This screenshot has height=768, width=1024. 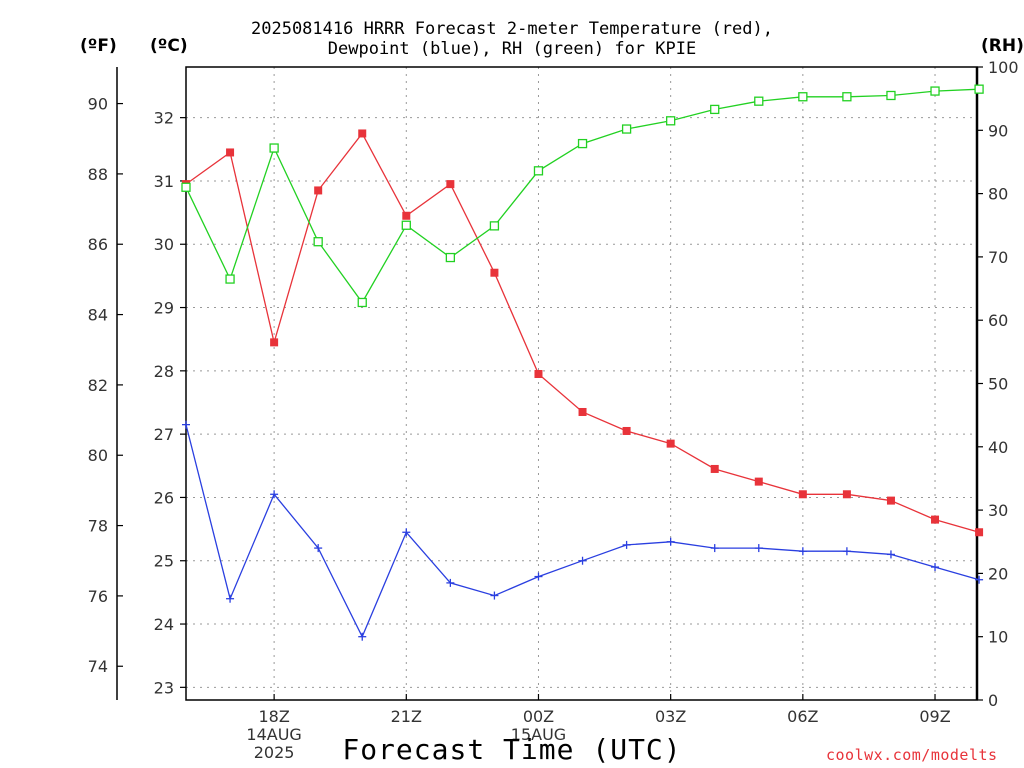 What do you see at coordinates (538, 716) in the screenshot?
I see `x-tick-label: 00Z` at bounding box center [538, 716].